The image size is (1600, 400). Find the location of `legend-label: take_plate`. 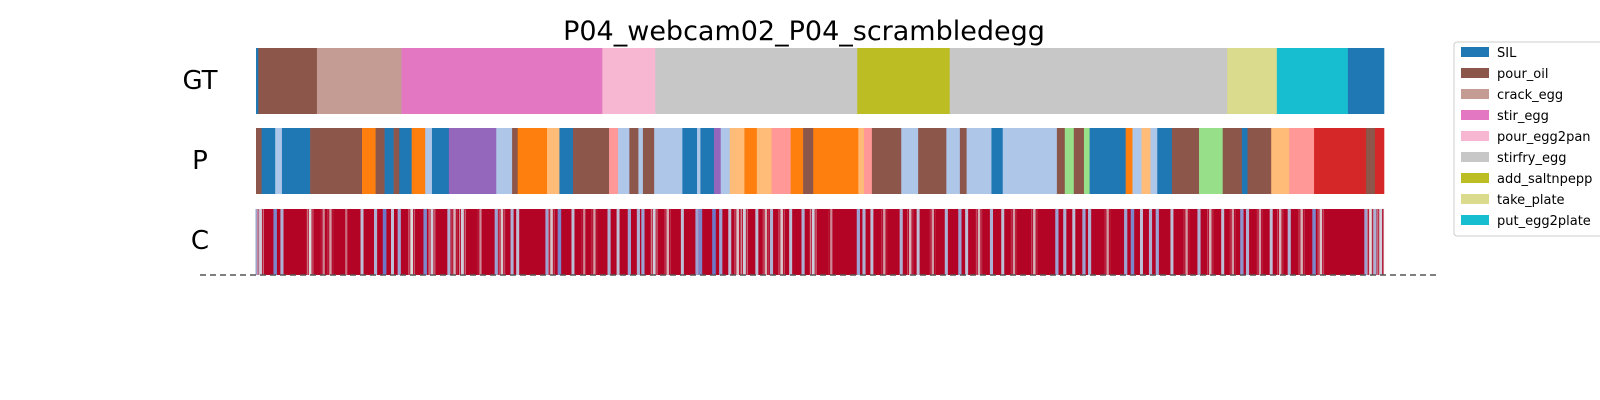

legend-label: take_plate is located at coordinates (1531, 200).